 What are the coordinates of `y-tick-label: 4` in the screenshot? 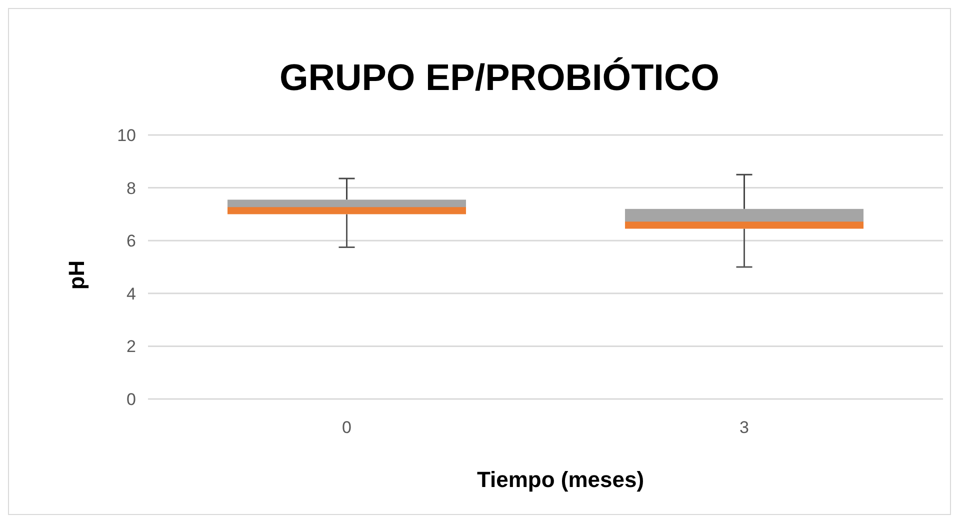 It's located at (131, 294).